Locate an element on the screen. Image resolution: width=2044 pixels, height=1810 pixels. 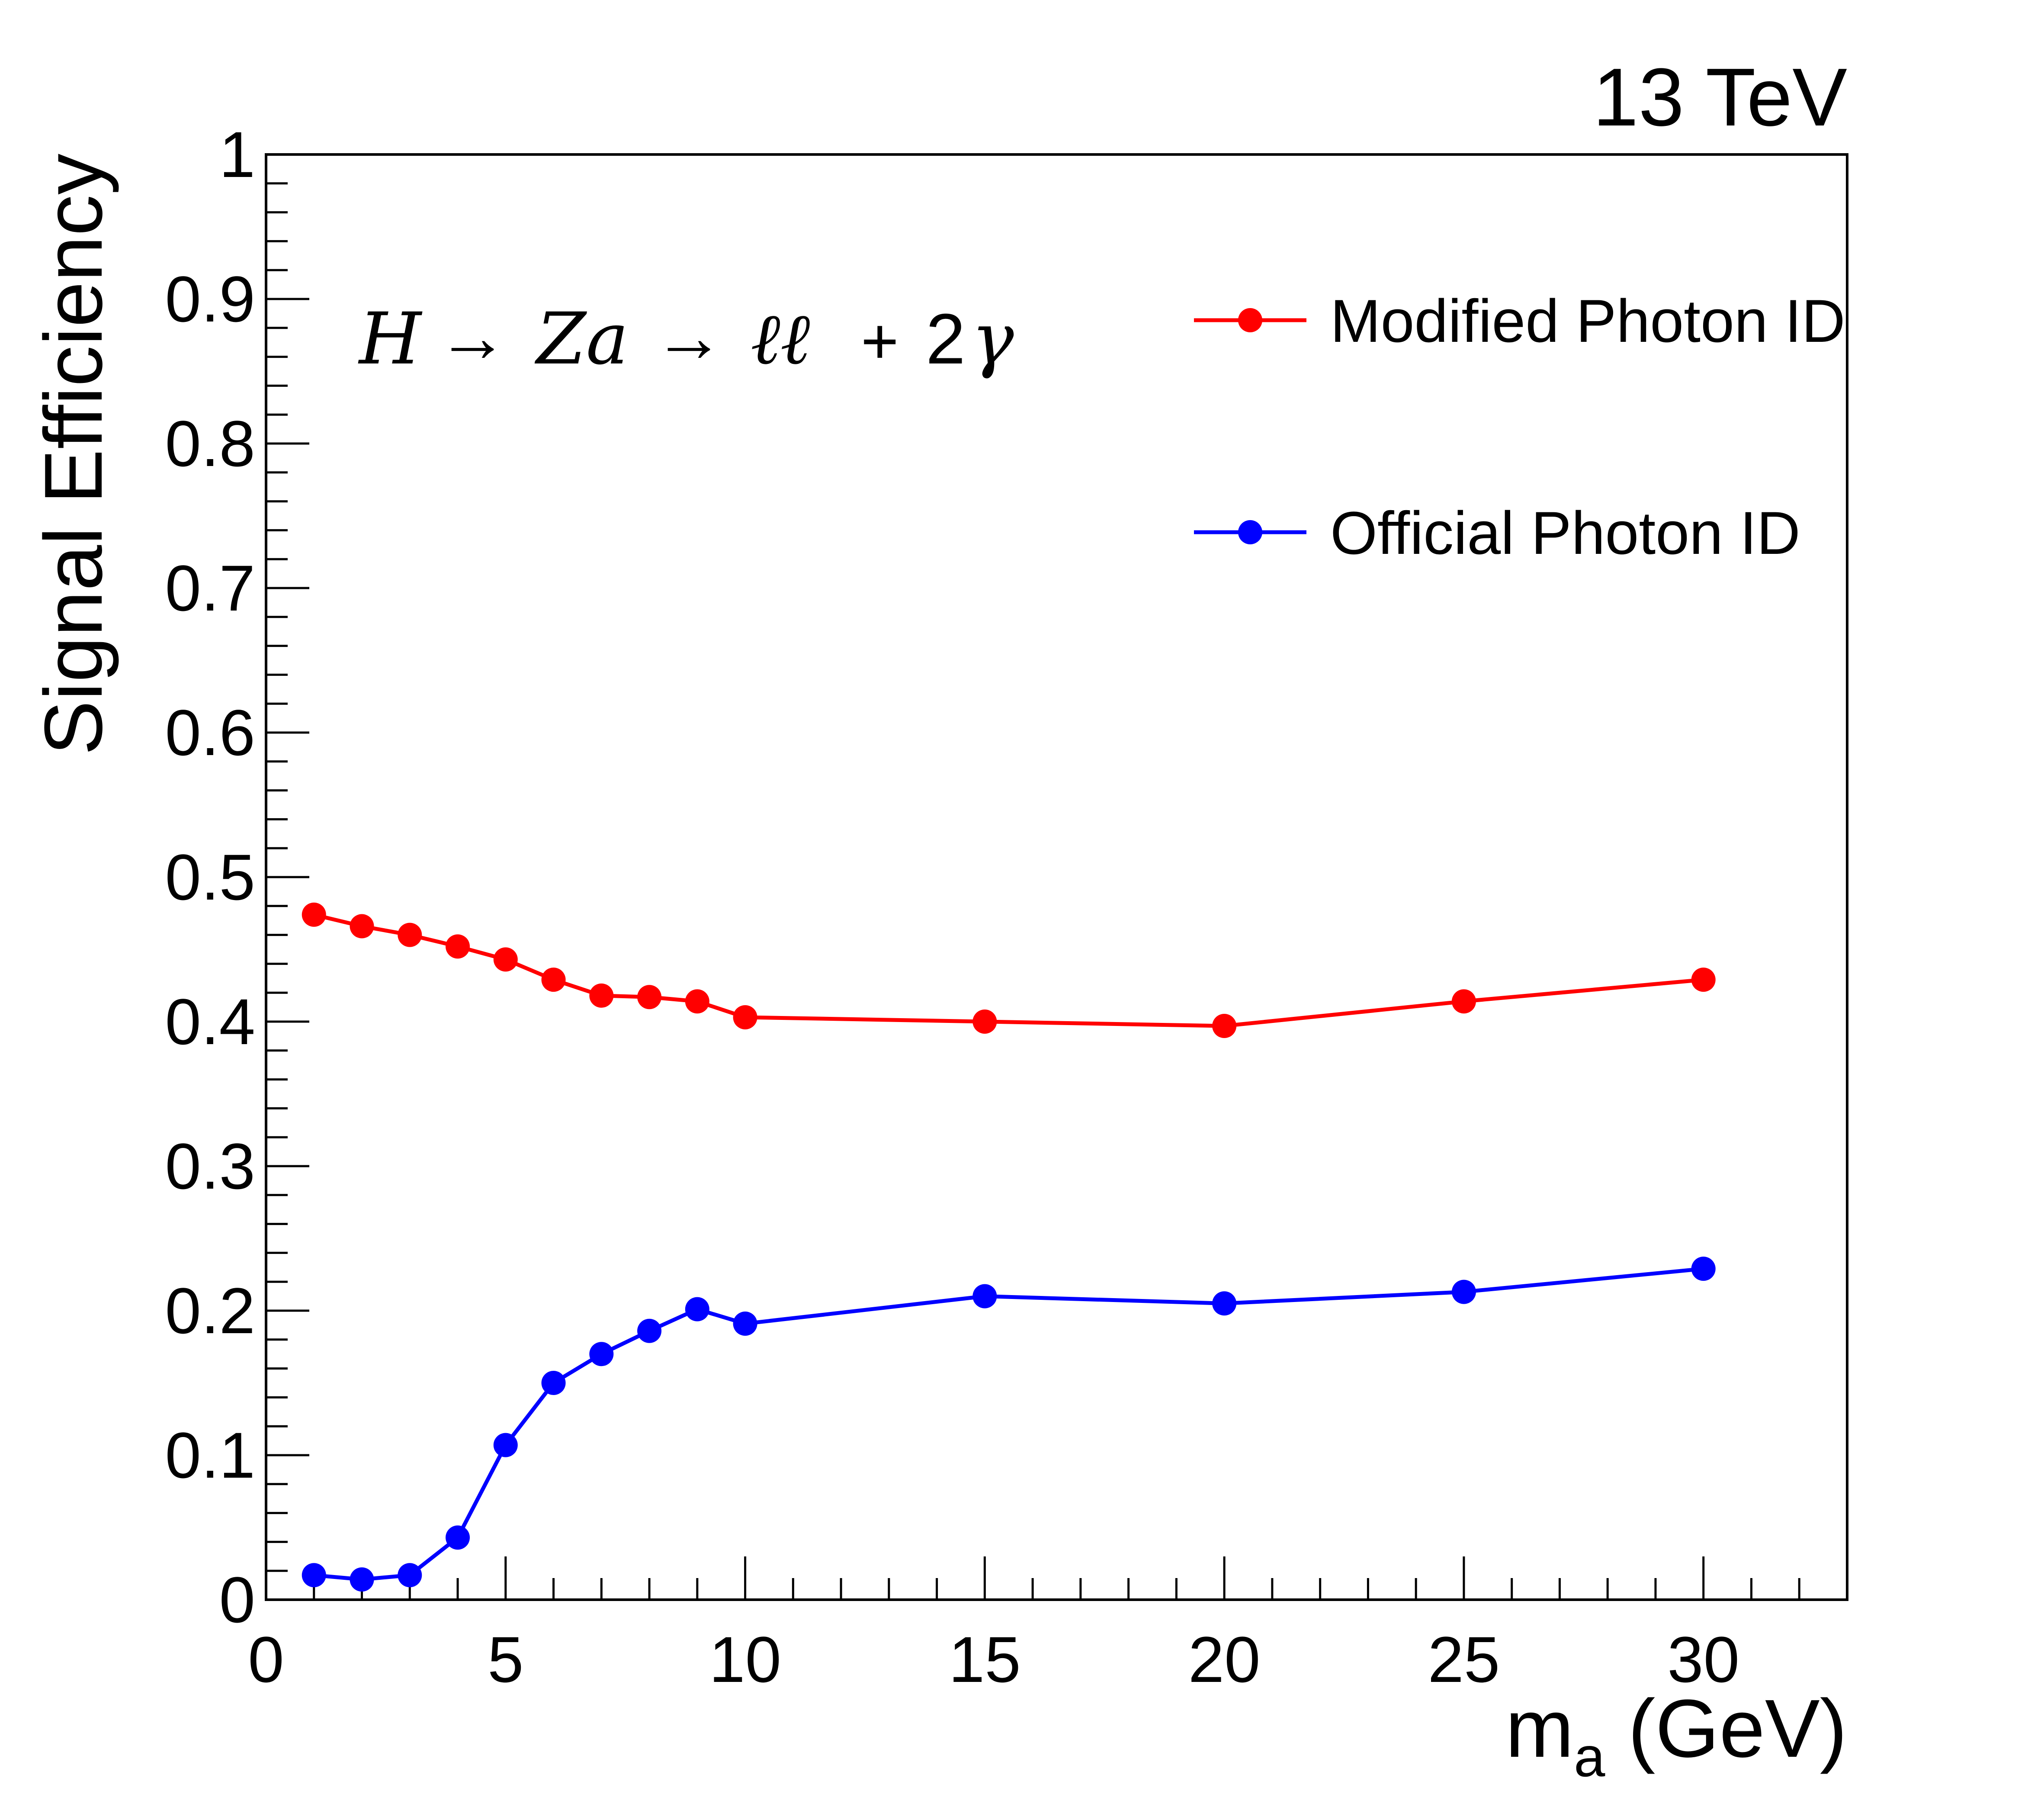
x-tick-label: 5 is located at coordinates (505, 1659).